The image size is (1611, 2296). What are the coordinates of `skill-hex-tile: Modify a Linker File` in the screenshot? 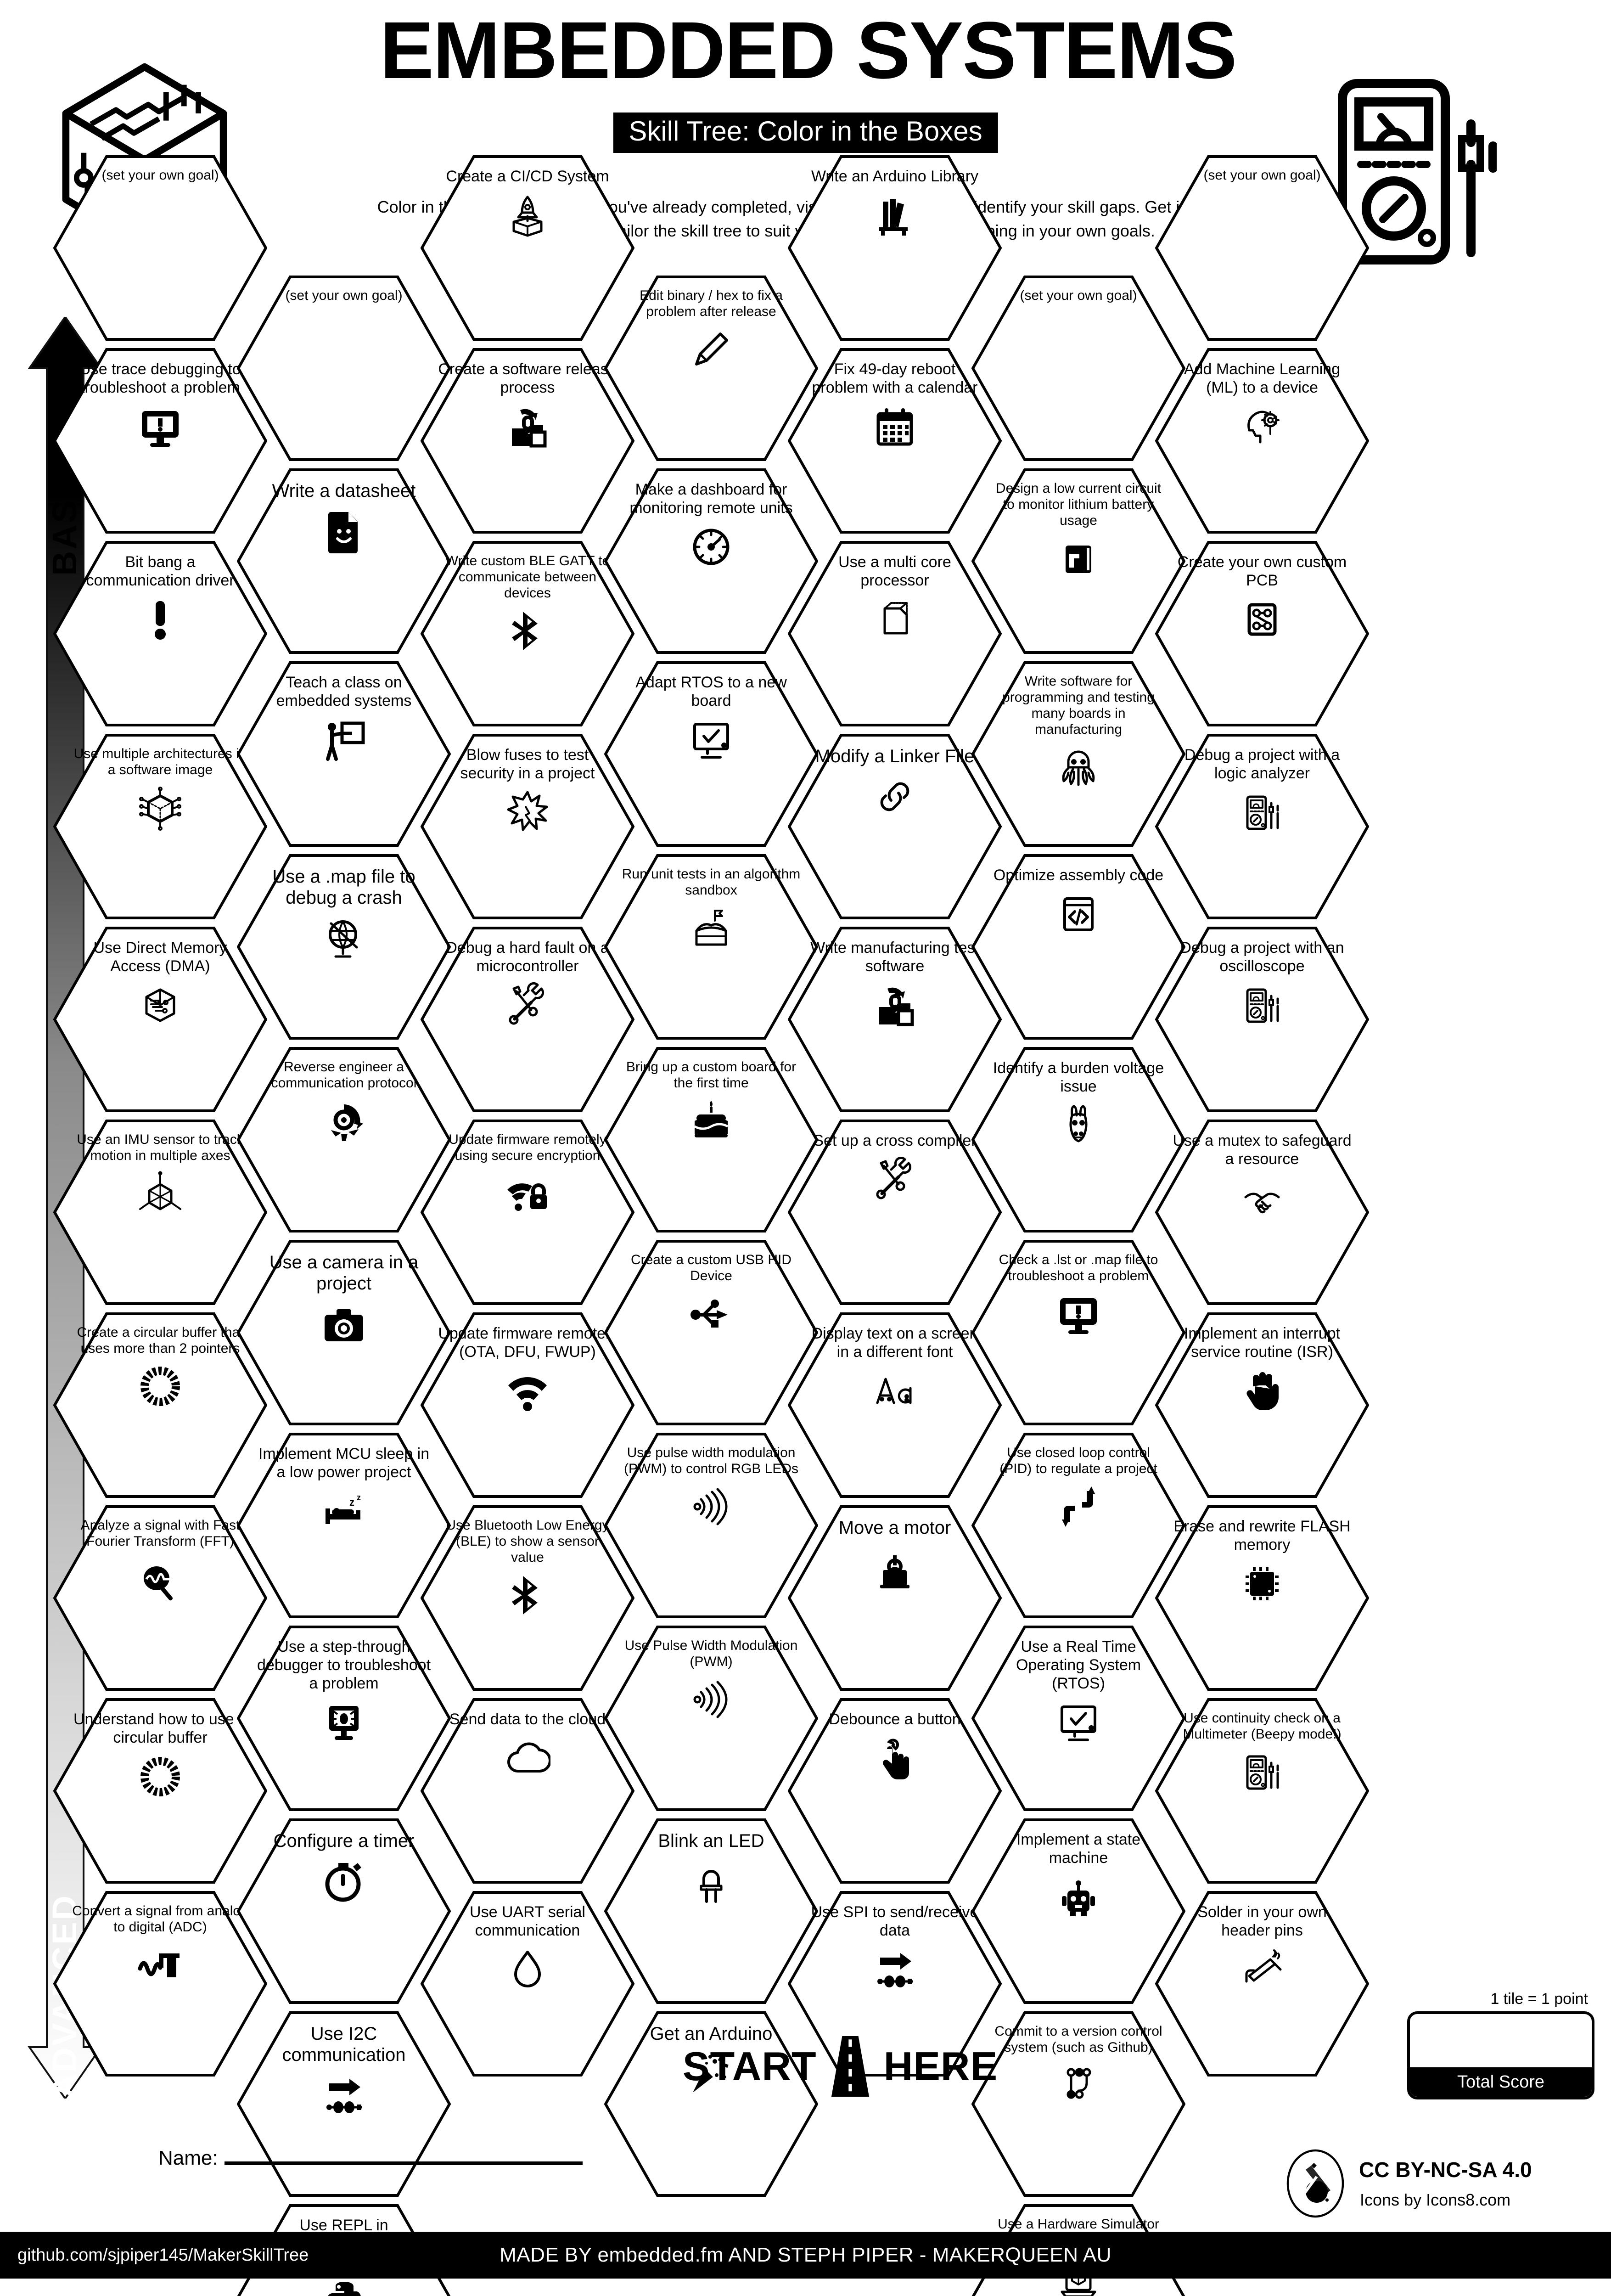 It's located at (895, 826).